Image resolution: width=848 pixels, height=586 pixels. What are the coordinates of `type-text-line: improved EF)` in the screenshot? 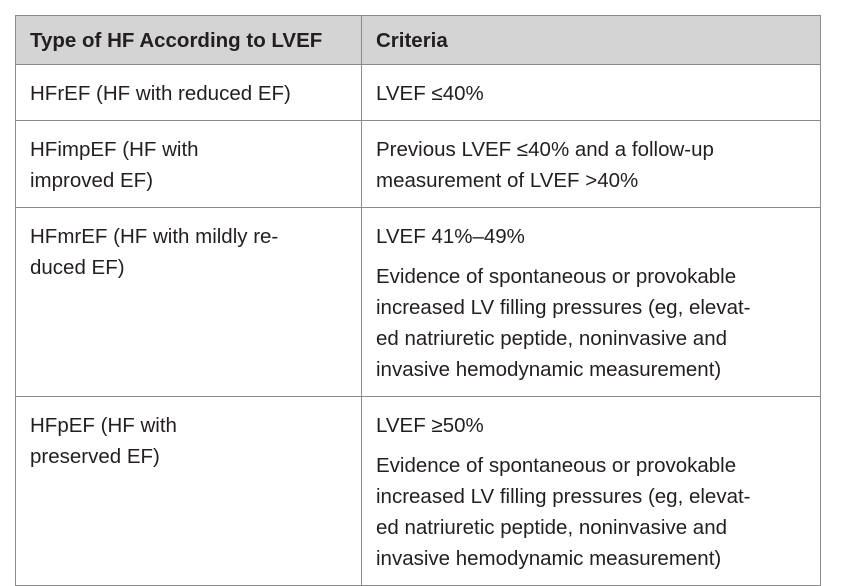 It's located at (92, 180).